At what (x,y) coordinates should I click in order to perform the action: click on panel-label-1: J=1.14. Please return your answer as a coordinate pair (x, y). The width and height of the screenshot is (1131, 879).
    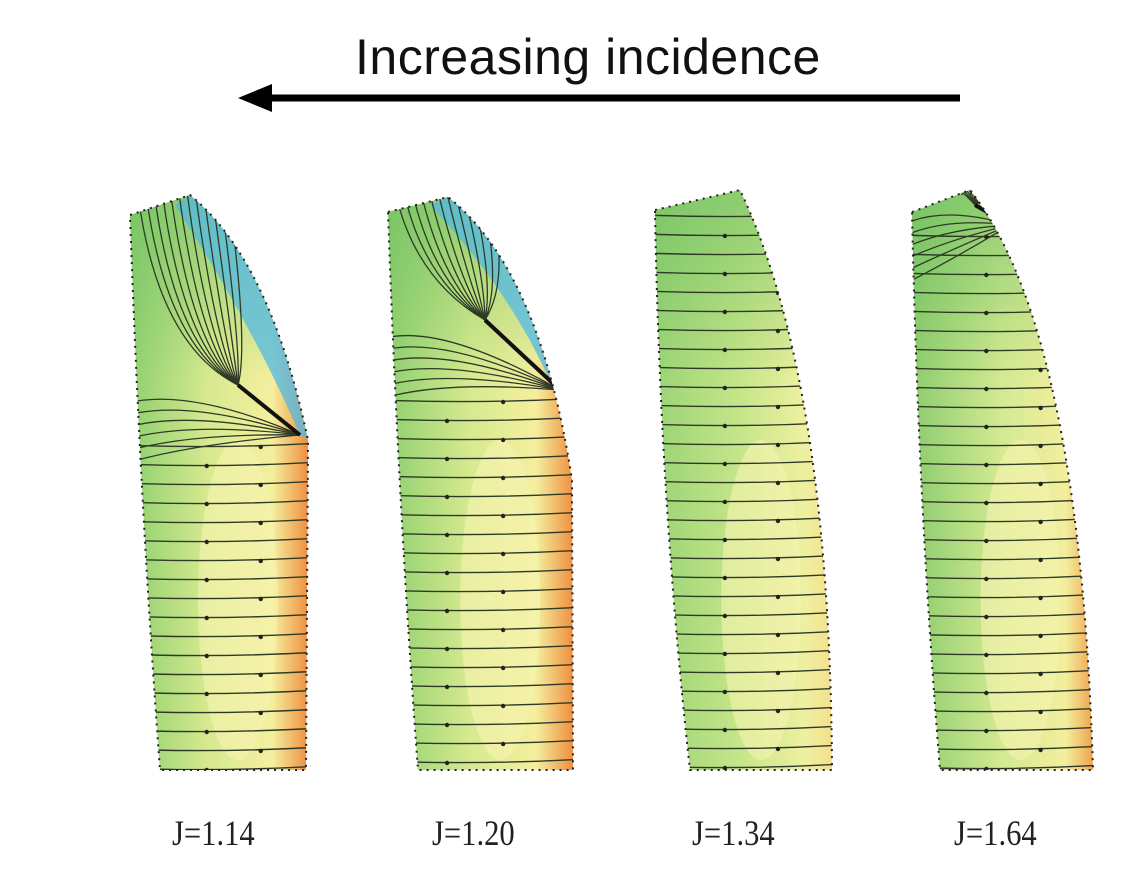
    Looking at the image, I should click on (213, 833).